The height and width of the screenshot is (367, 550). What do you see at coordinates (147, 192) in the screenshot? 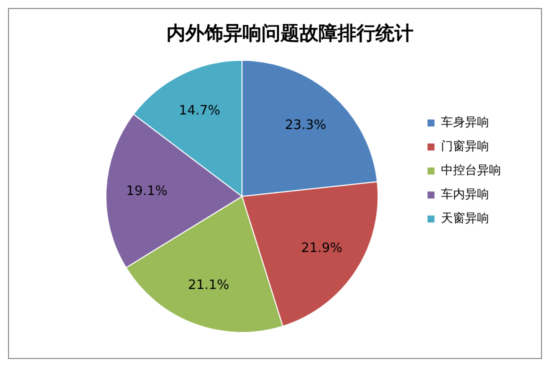
I see `data-label: 19.1%` at bounding box center [147, 192].